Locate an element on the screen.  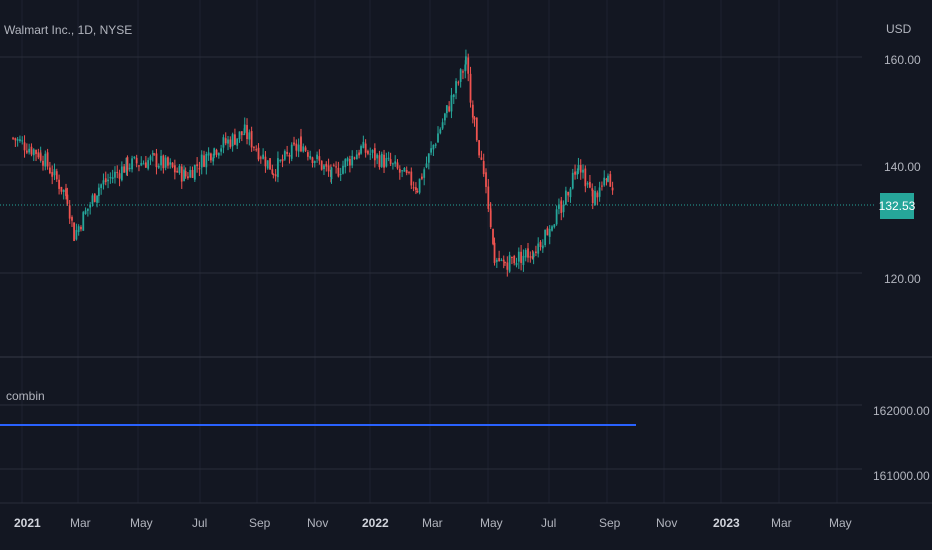
price-tick-120: 120.00 is located at coordinates (902, 279).